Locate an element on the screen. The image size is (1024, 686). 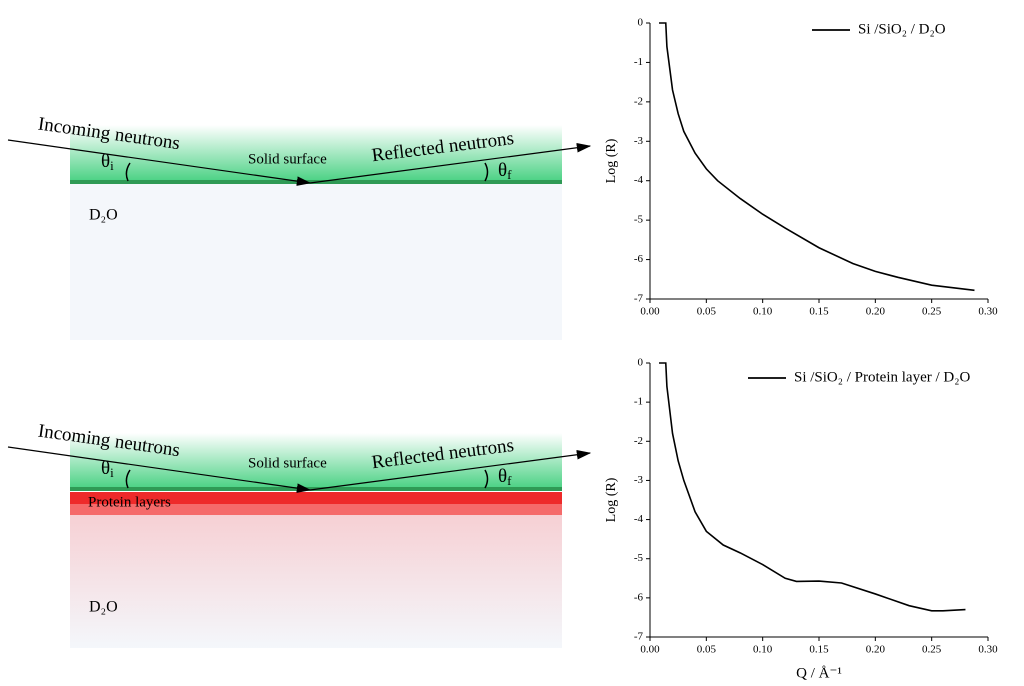
x-axis-label: Q / Å⁻¹ is located at coordinates (819, 673).